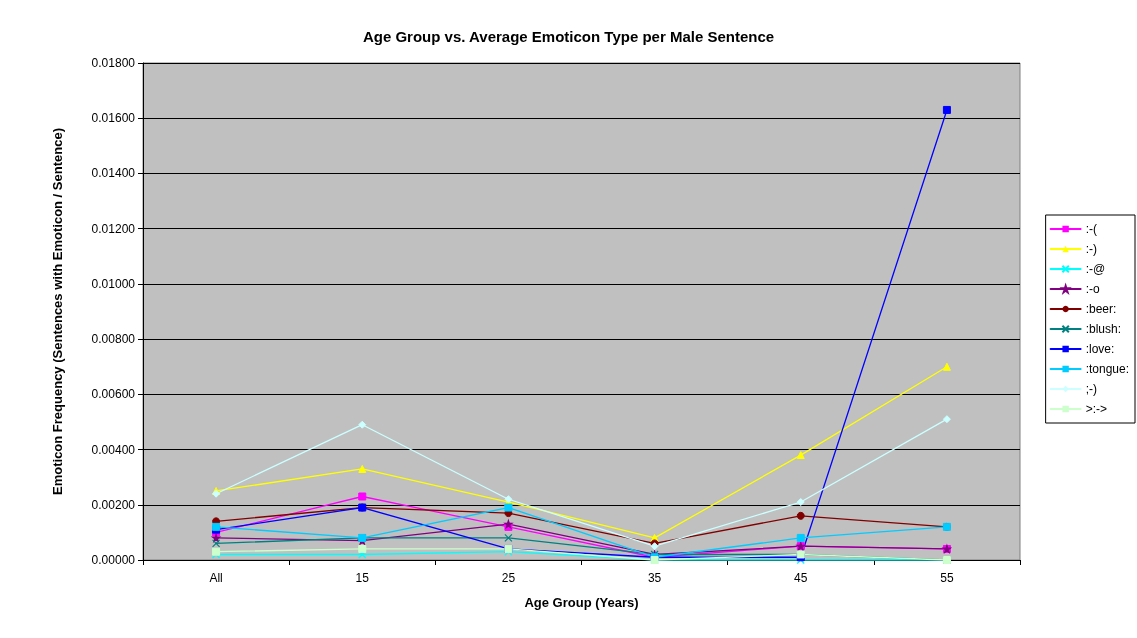 This screenshot has width=1137, height=638. Describe the element at coordinates (113, 449) in the screenshot. I see `y-tick-label: 0.00400` at that location.